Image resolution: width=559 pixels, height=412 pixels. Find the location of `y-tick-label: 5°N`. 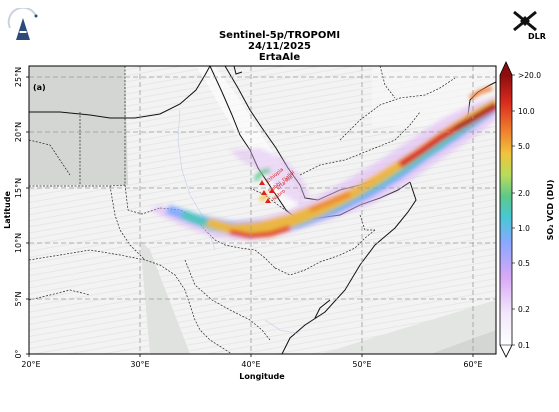

y-tick-label: 5°N is located at coordinates (18, 298).